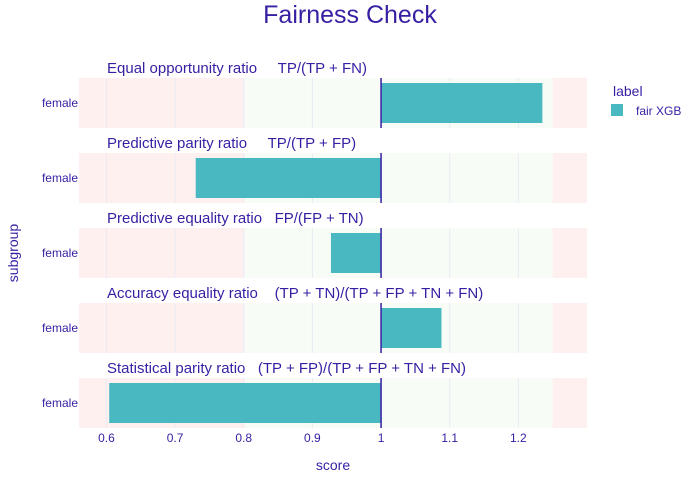 This screenshot has height=500, width=700. I want to click on x-tick-label: 1.1, so click(449, 438).